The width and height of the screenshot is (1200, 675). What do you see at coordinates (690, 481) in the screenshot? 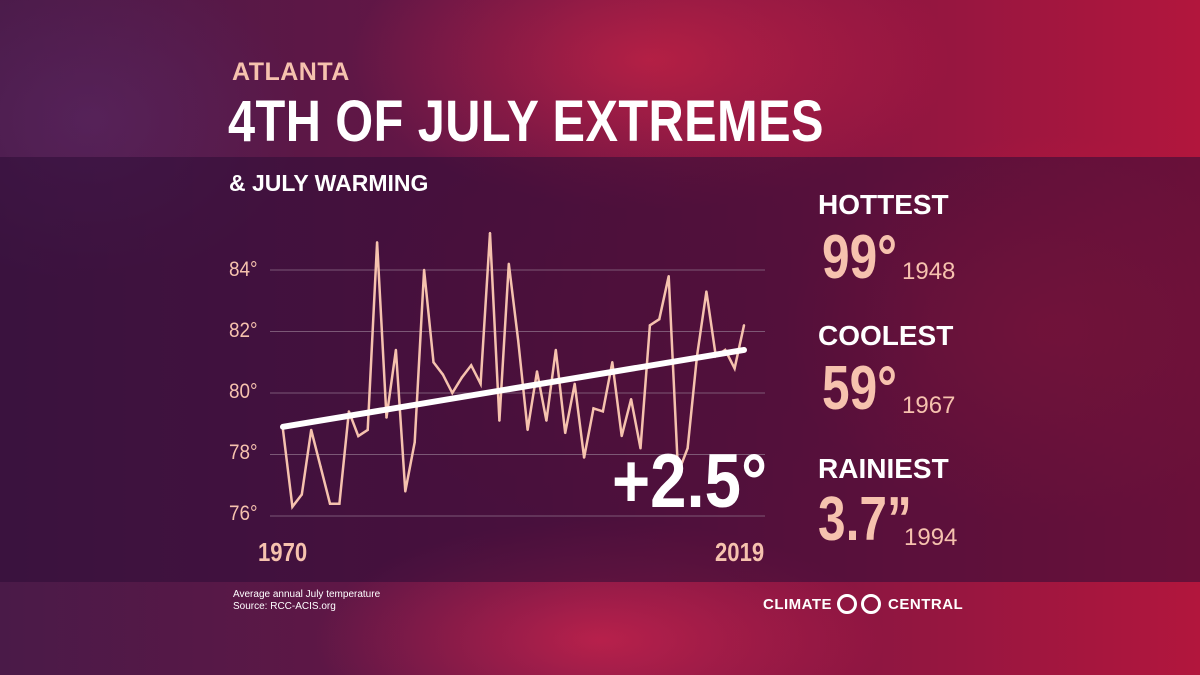
I see `trend-change-label: +2.5°` at bounding box center [690, 481].